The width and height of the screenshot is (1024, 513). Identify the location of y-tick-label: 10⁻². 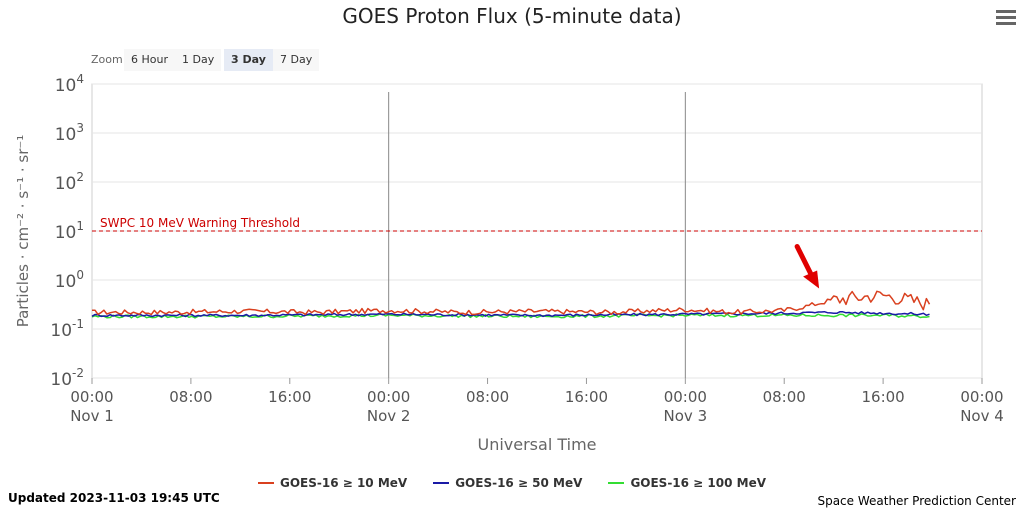
(67, 378).